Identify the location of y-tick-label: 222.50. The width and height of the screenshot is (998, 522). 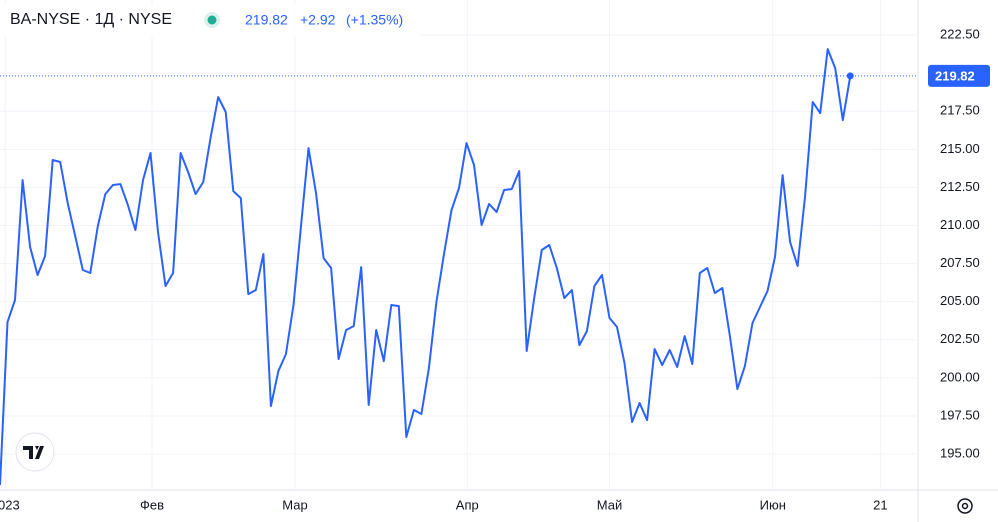
(960, 33).